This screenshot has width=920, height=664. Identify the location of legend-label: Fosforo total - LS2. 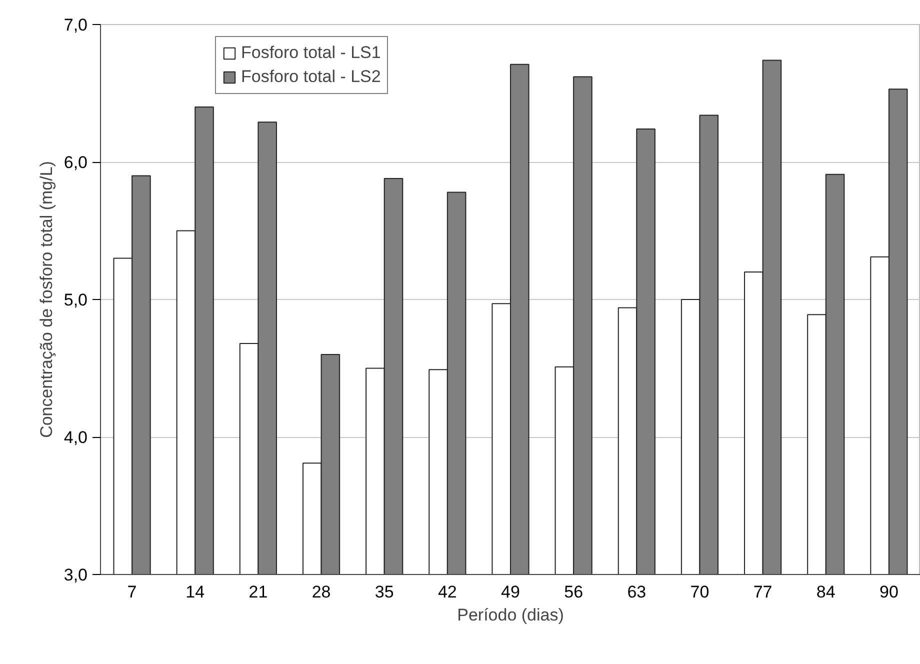
(311, 77).